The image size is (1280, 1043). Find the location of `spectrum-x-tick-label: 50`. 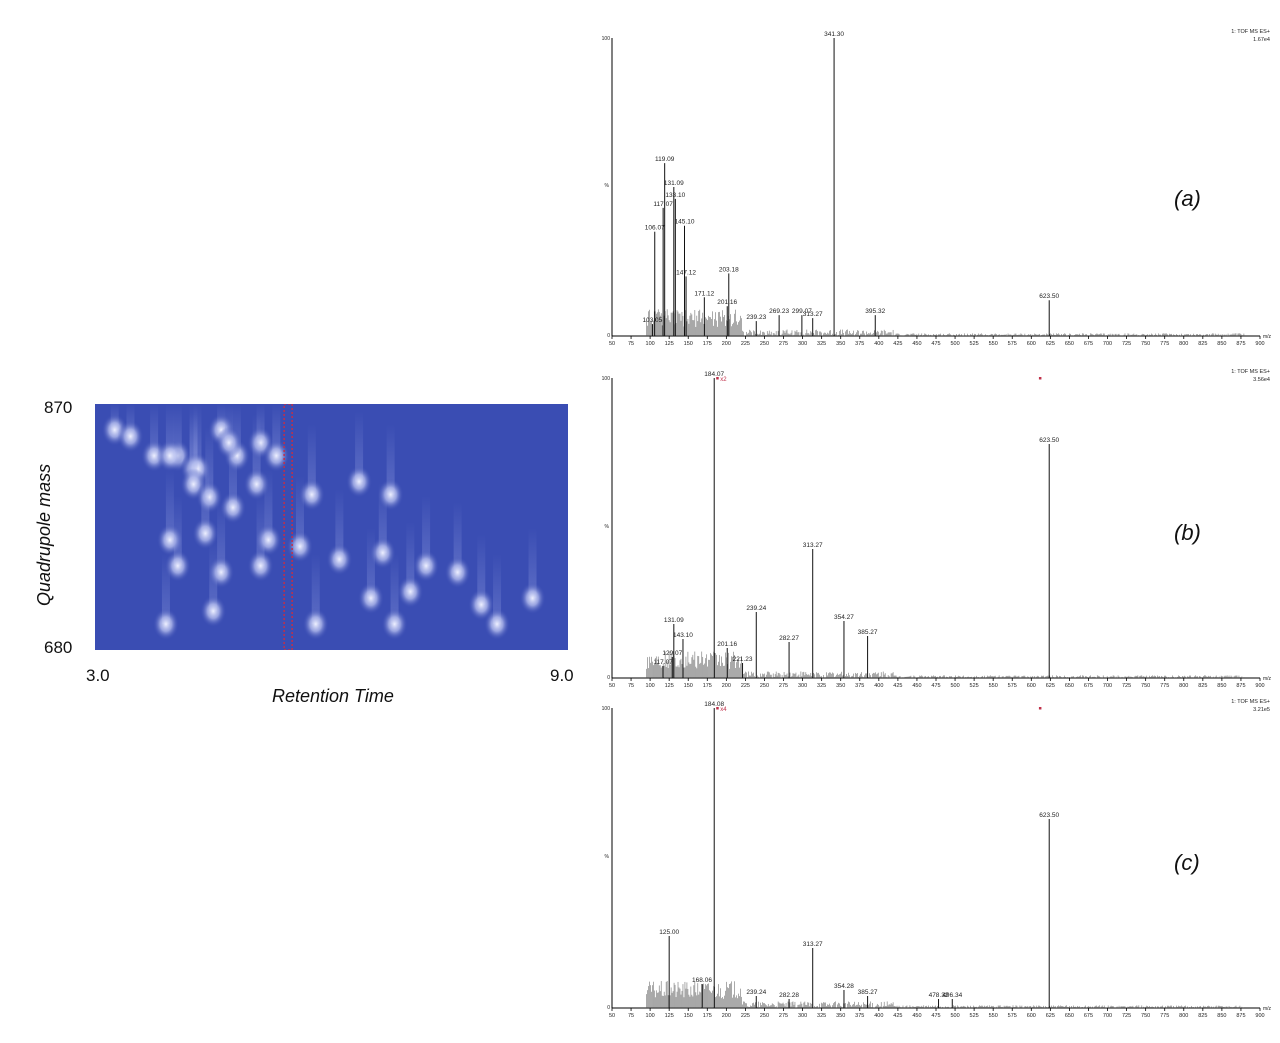

spectrum-x-tick-label: 50 is located at coordinates (612, 686).